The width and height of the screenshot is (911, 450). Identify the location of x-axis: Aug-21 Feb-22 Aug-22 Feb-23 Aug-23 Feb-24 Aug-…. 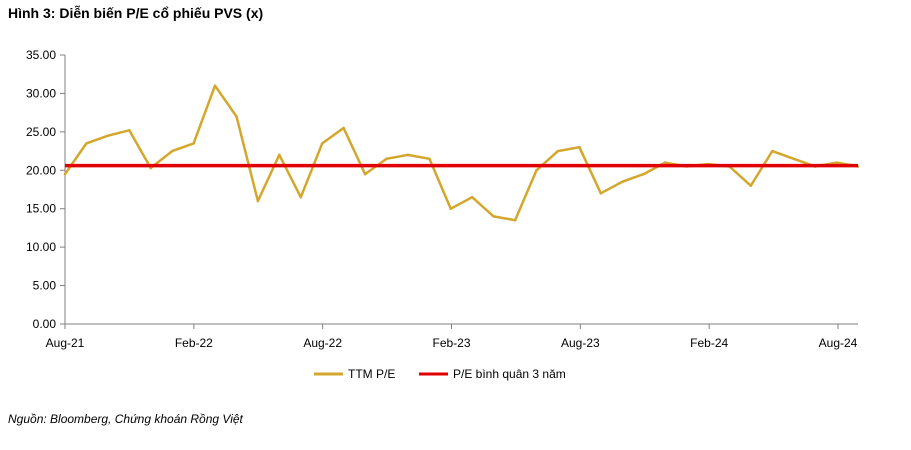
(452, 336).